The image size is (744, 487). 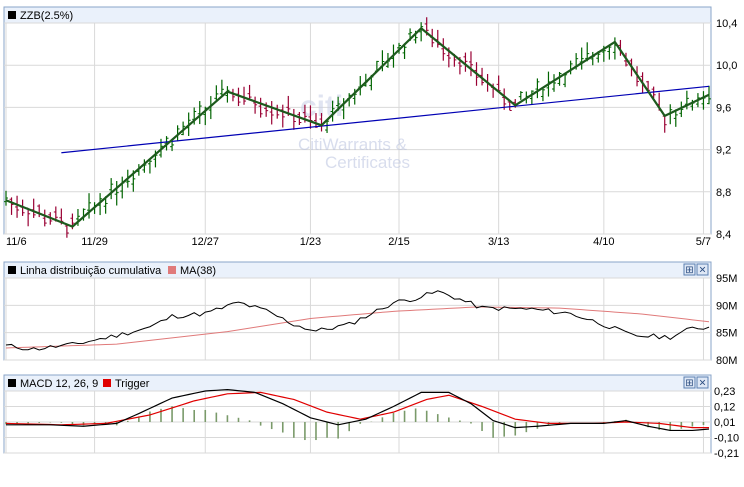 What do you see at coordinates (726, 334) in the screenshot?
I see `distribution-y-tick-label: 85M` at bounding box center [726, 334].